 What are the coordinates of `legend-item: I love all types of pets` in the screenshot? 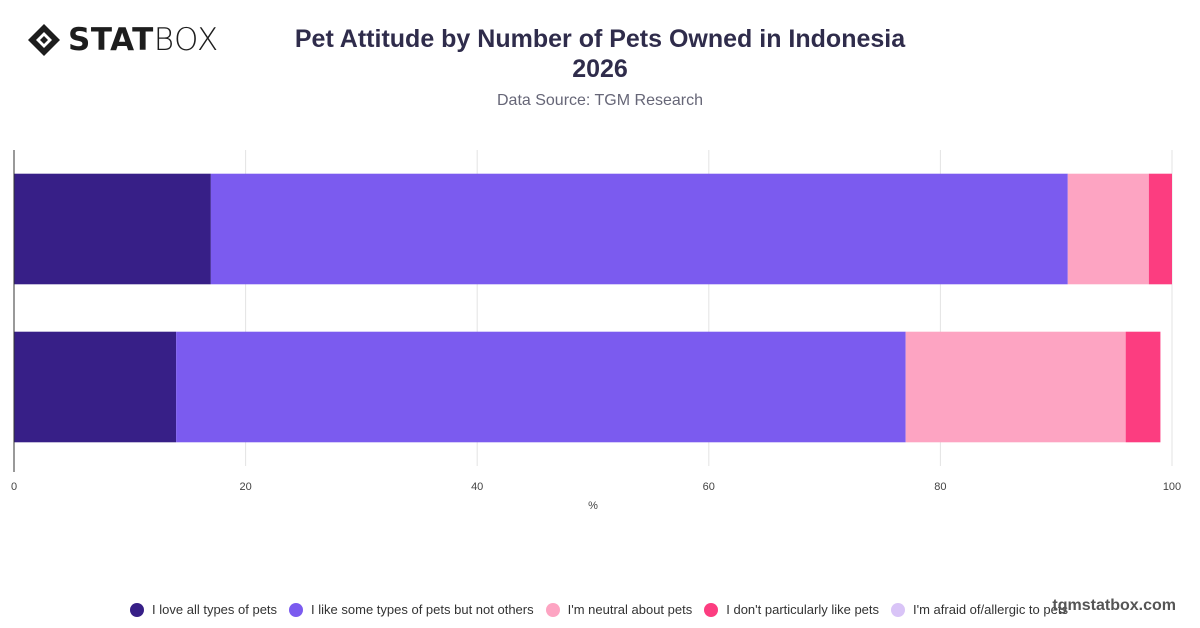 It's located at (203, 609).